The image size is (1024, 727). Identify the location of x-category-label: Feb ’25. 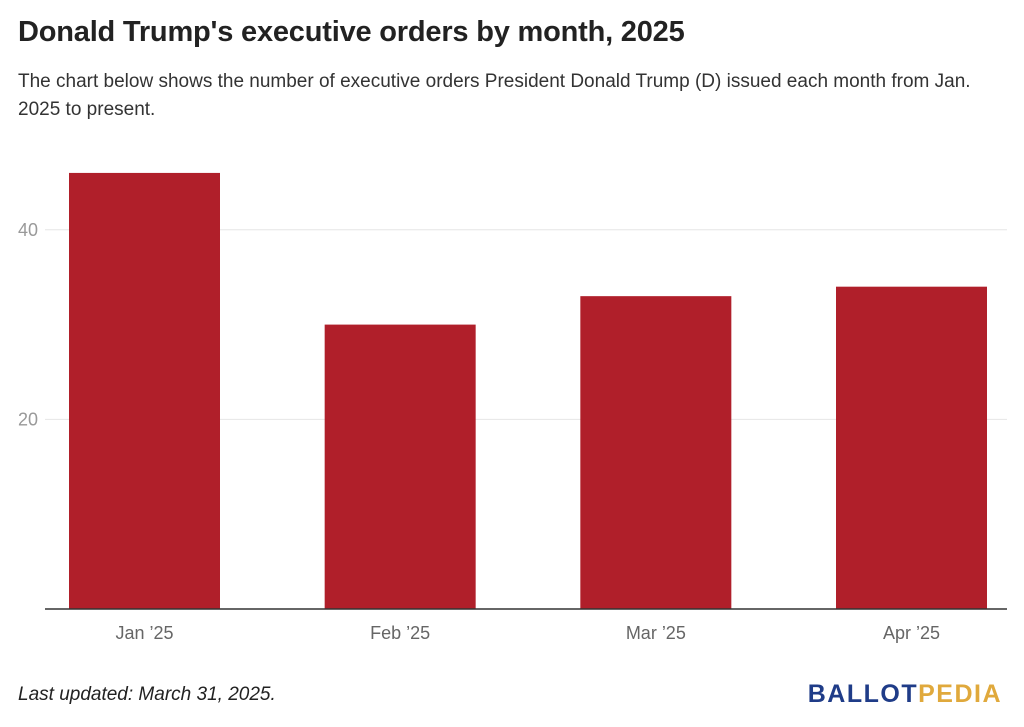
(400, 633).